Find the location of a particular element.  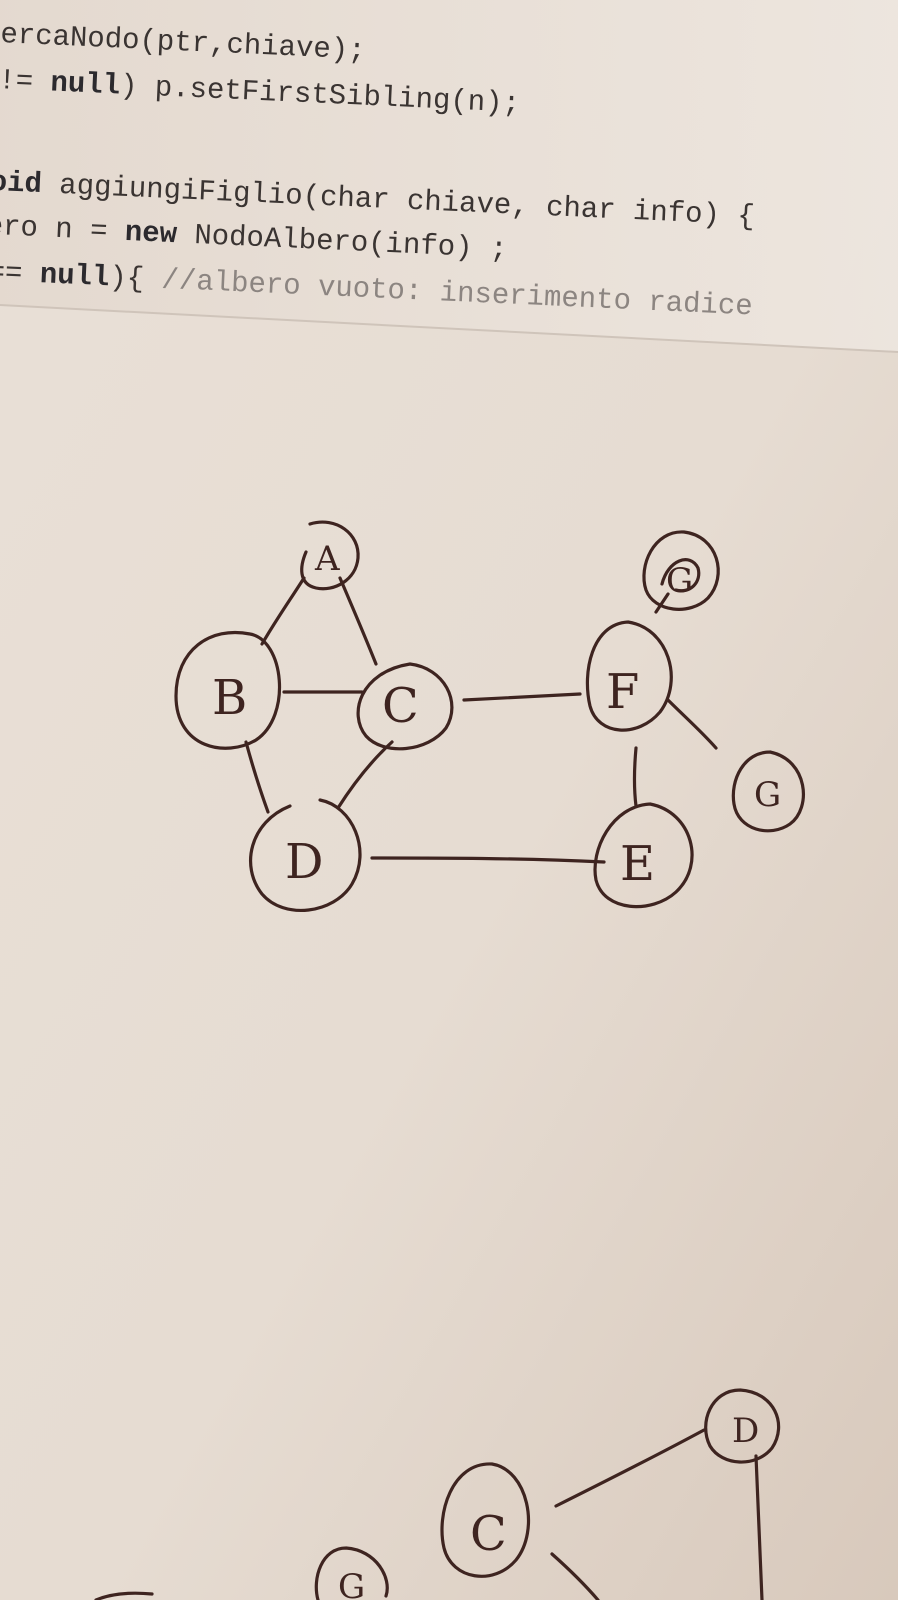

node-e: E is located at coordinates (643, 855).